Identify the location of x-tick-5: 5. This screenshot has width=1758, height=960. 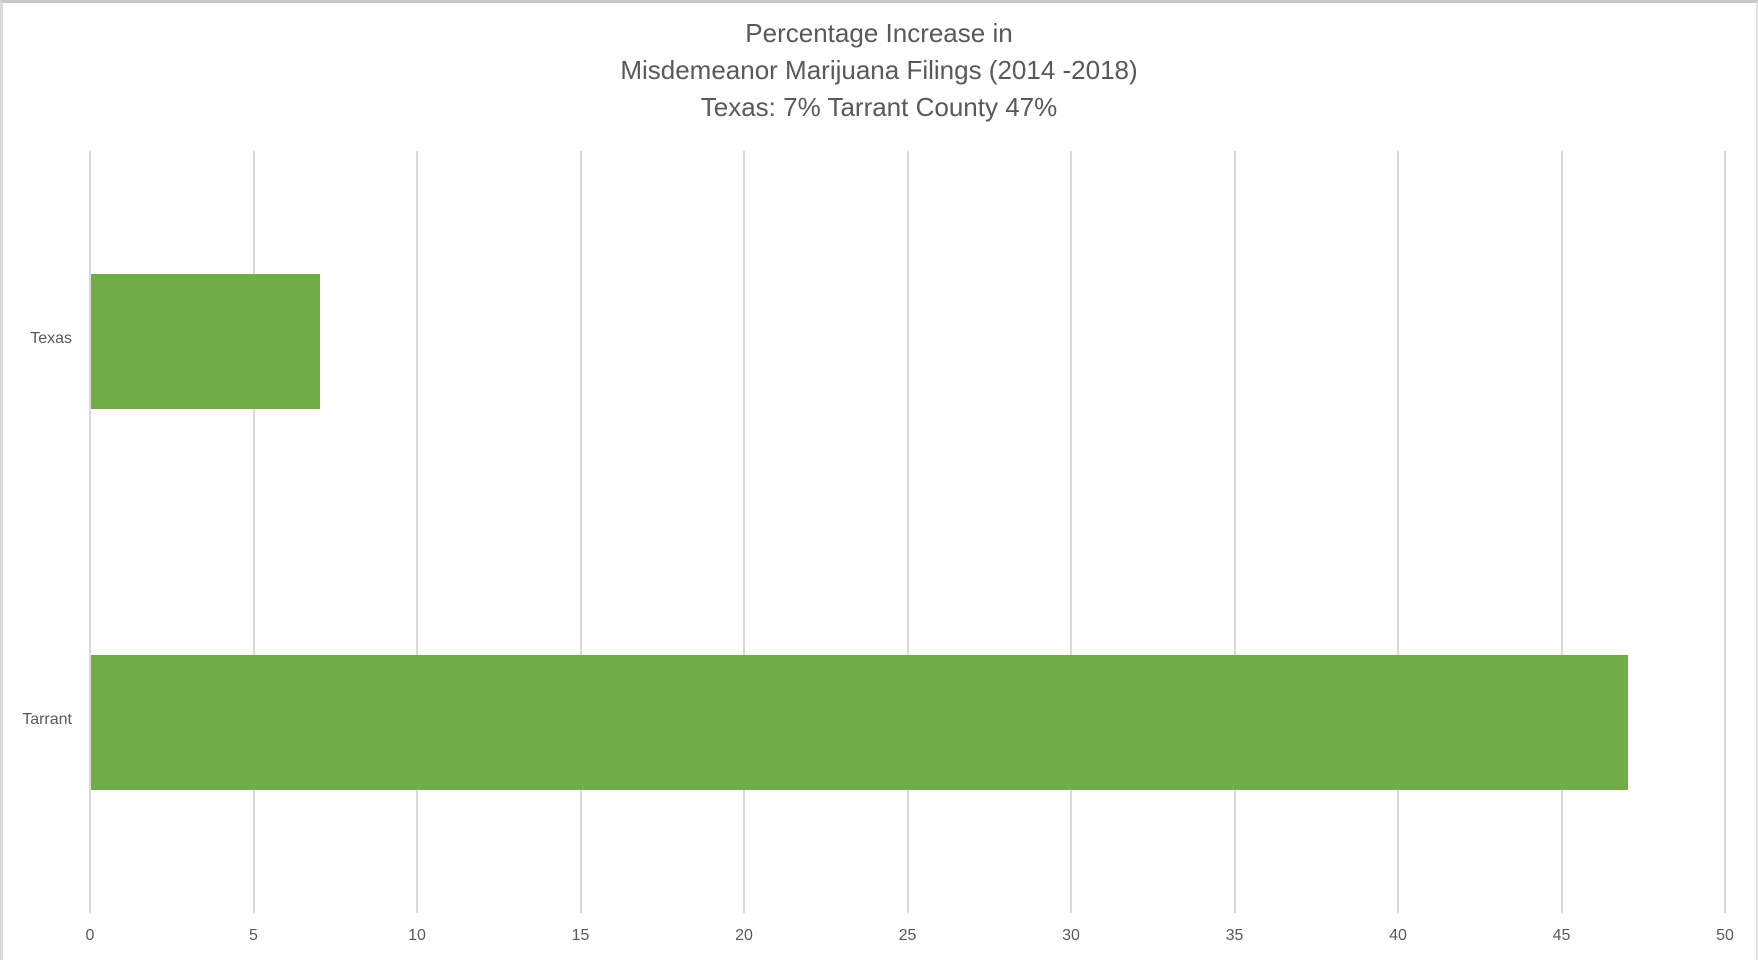
(253, 935).